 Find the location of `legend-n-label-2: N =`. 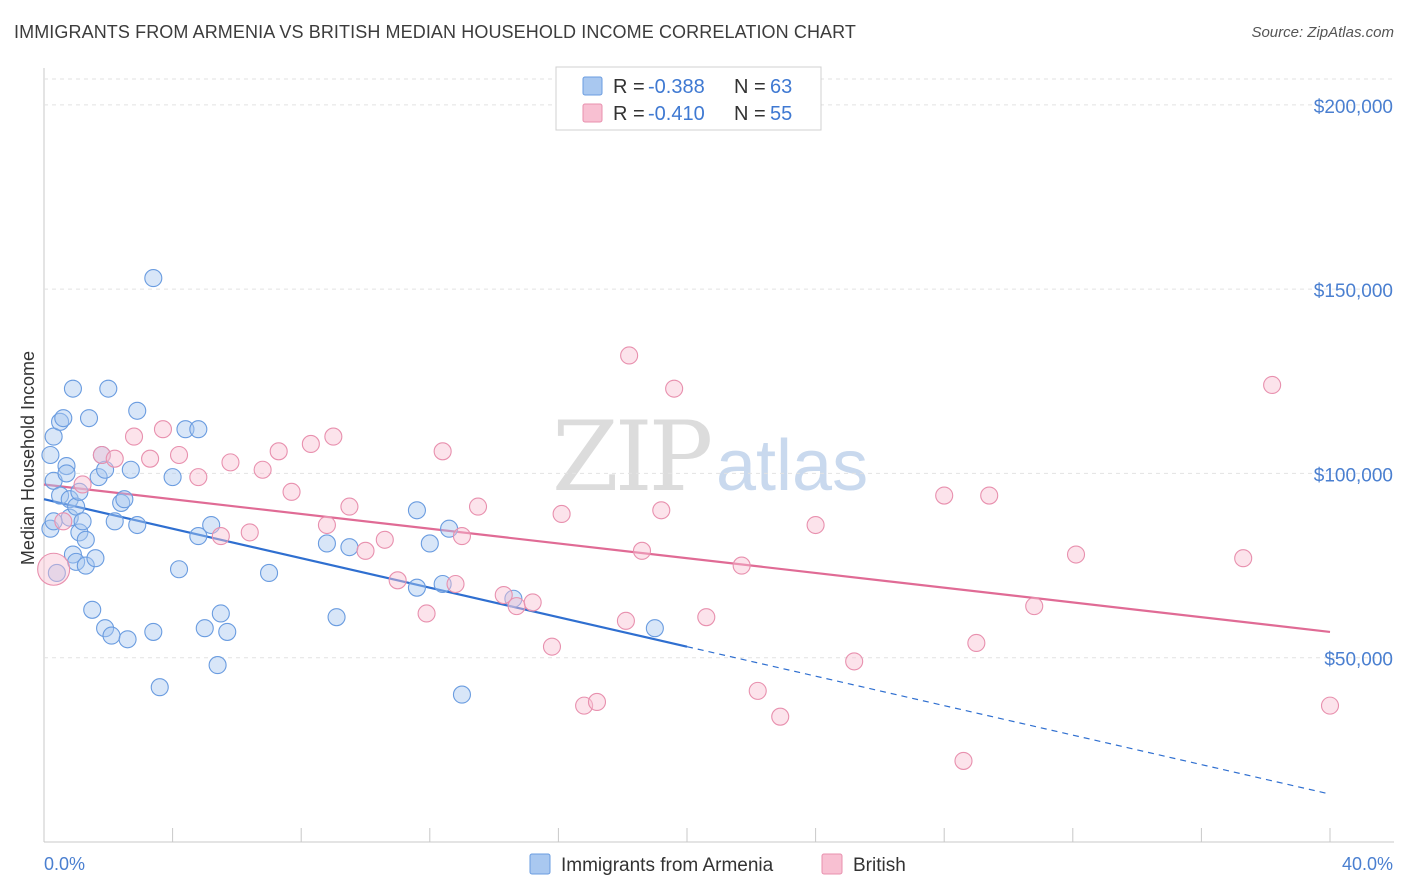

legend-n-label-2: N = is located at coordinates (750, 114).